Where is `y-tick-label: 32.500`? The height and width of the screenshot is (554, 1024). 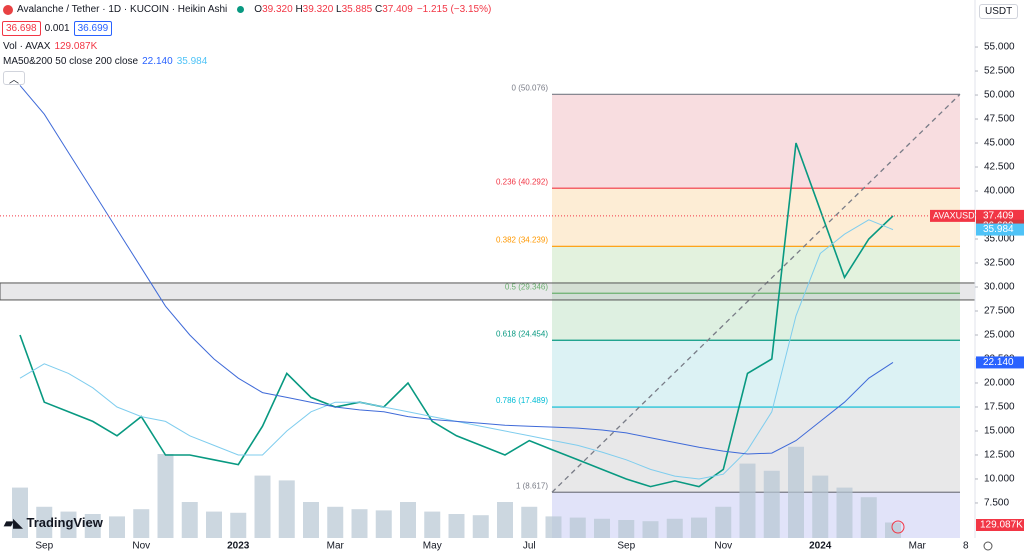
y-tick-label: 32.500 is located at coordinates (999, 263).